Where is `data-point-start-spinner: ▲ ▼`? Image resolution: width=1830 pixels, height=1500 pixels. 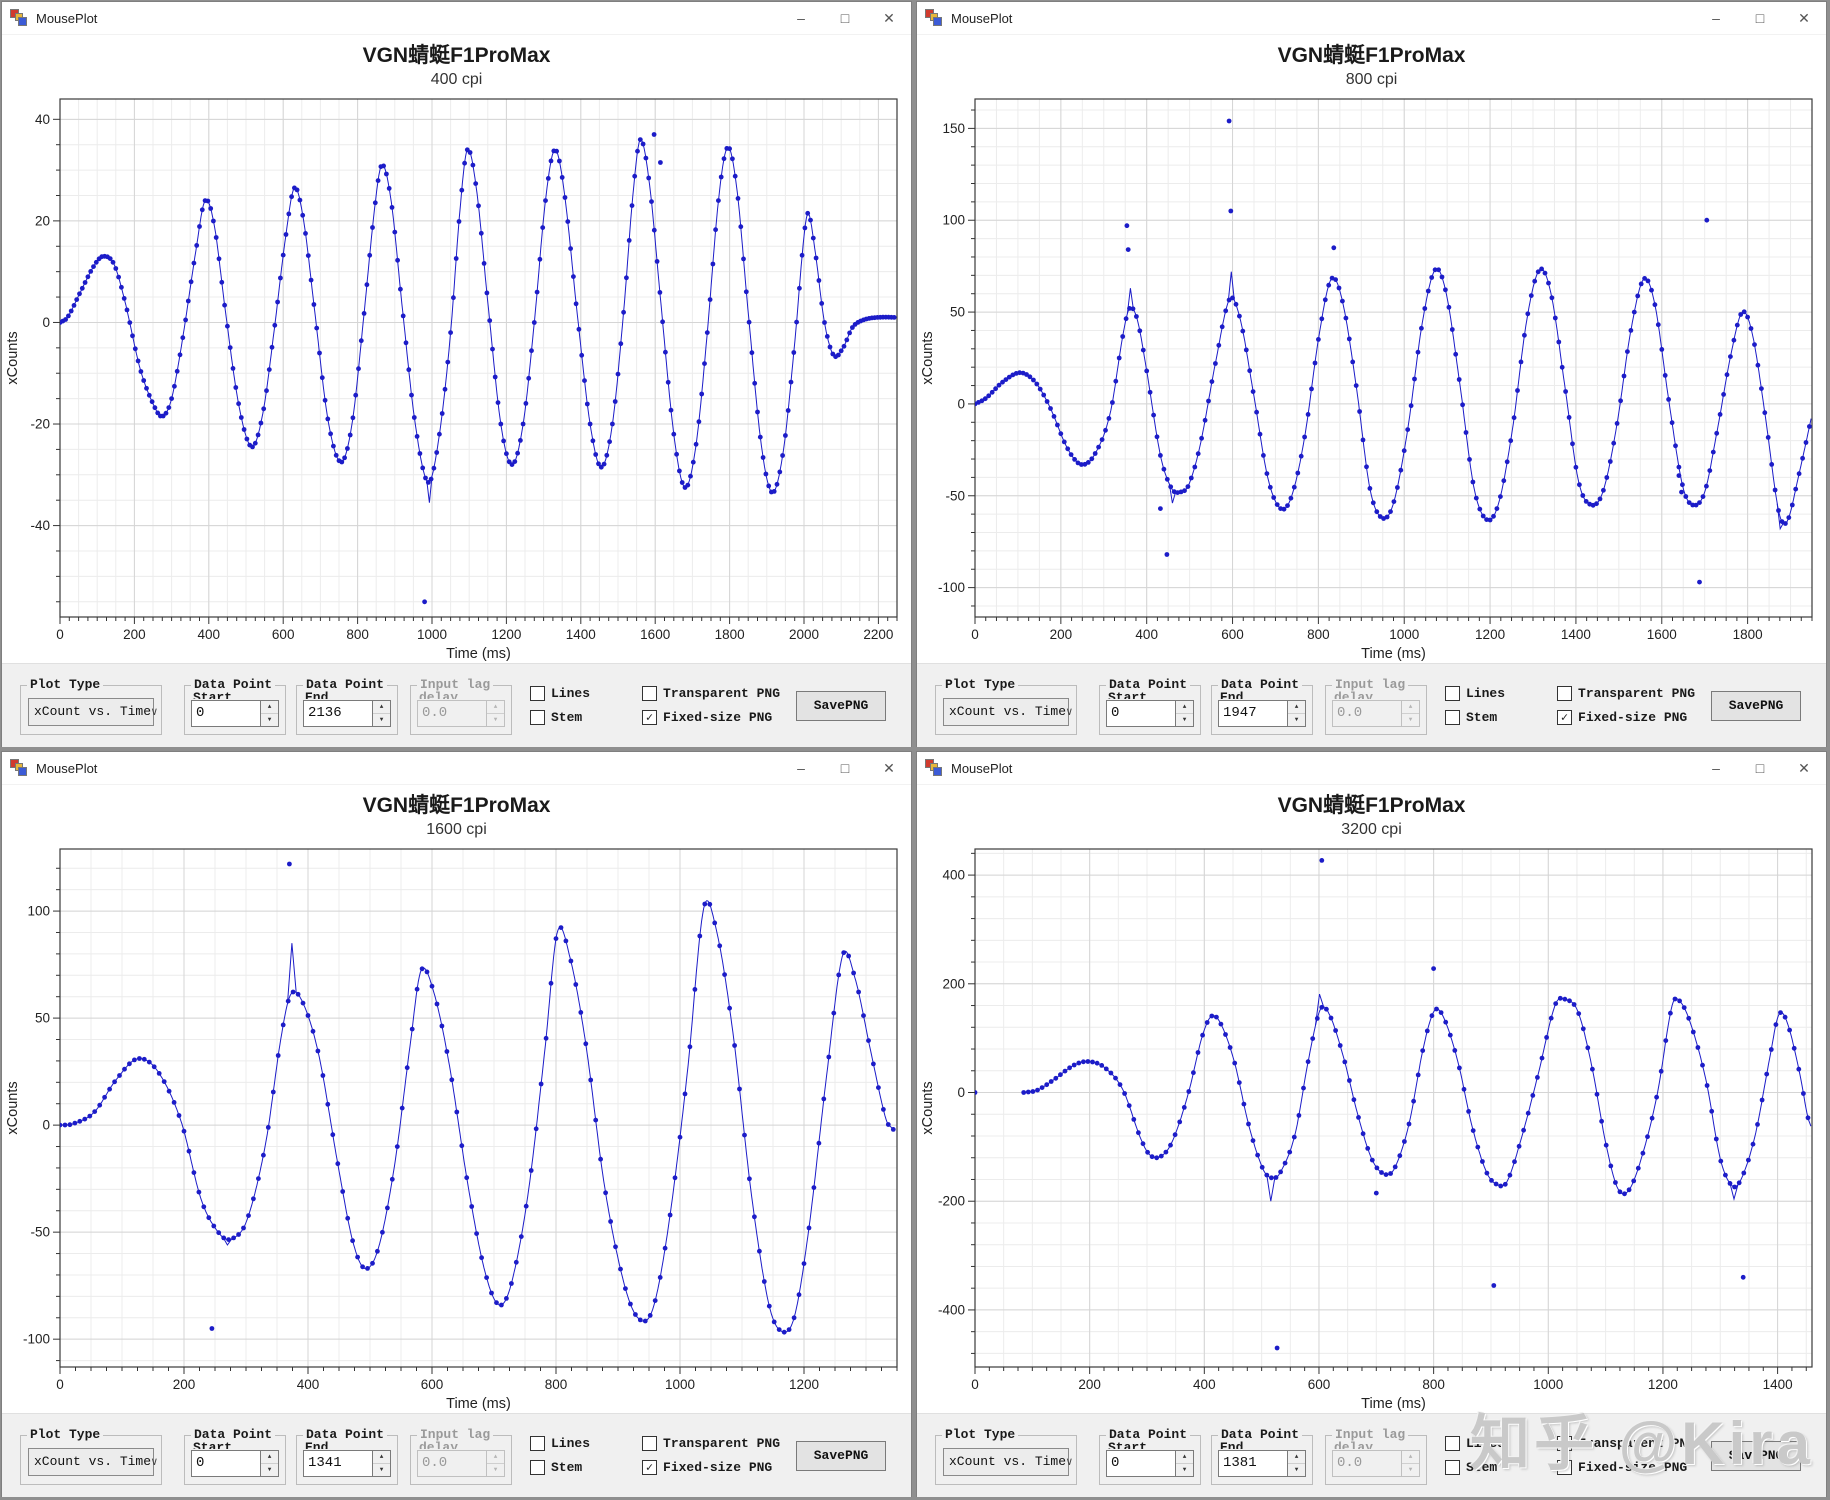
data-point-start-spinner: ▲ ▼ is located at coordinates (269, 1463).